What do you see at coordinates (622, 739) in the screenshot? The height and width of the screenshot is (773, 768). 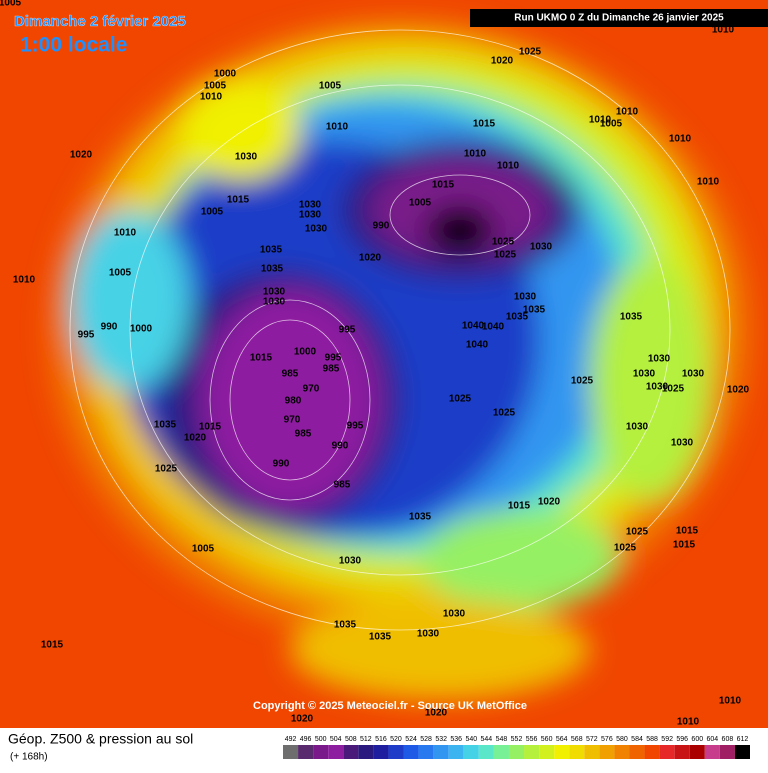 I see `scale-label: 580` at bounding box center [622, 739].